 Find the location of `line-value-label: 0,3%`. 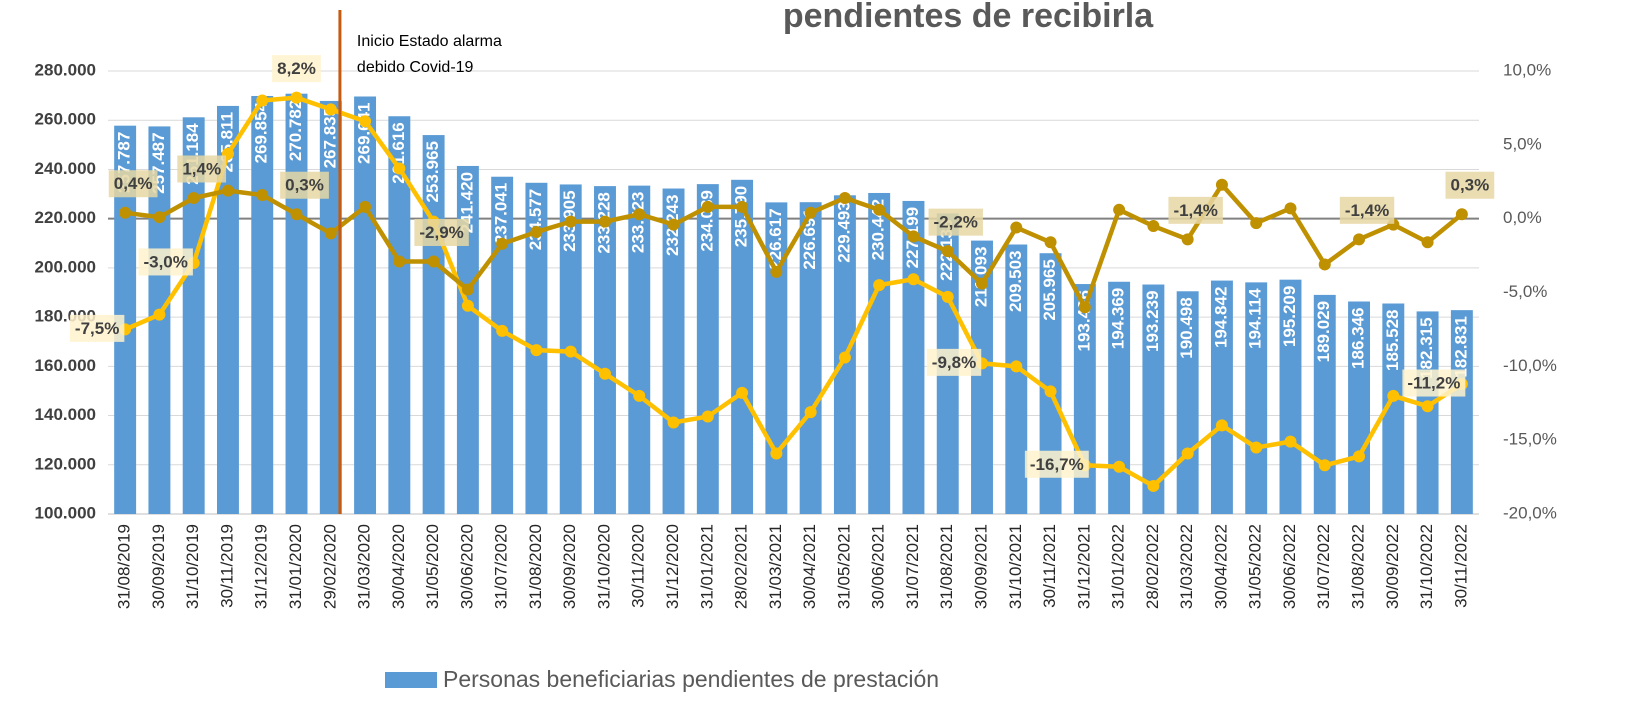

line-value-label: 0,3% is located at coordinates (304, 185).